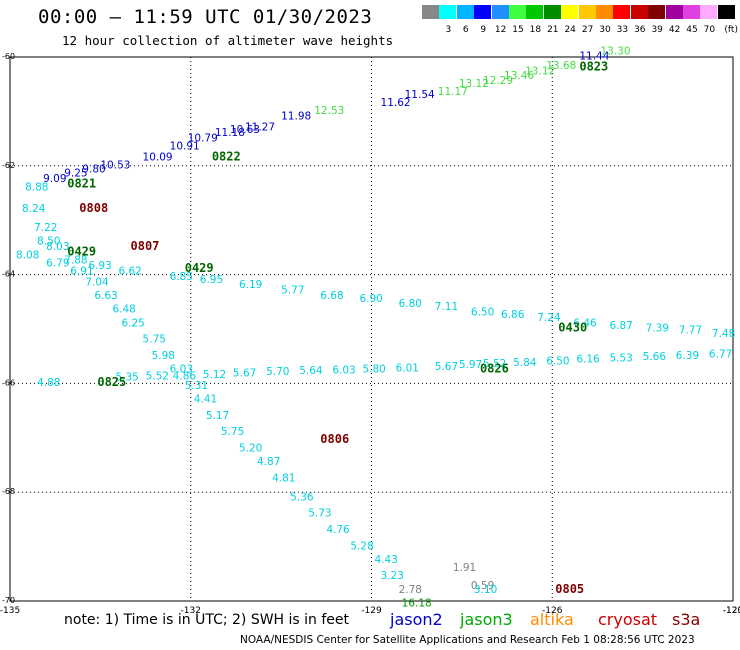 This screenshot has width=740, height=650. What do you see at coordinates (386, 560) in the screenshot?
I see `wave-height-value: 4.43` at bounding box center [386, 560].